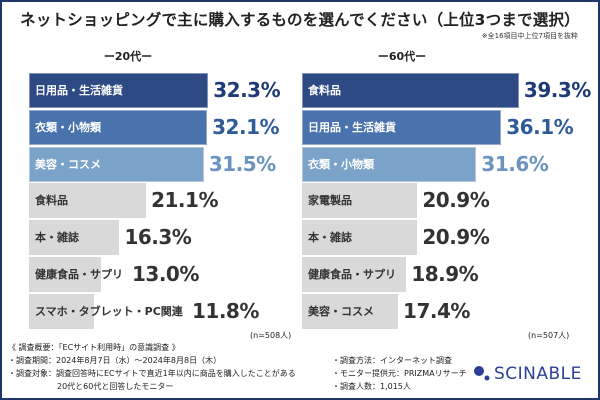 This screenshot has height=400, width=600. I want to click on group-title-20s: ー20代ー, so click(128, 56).